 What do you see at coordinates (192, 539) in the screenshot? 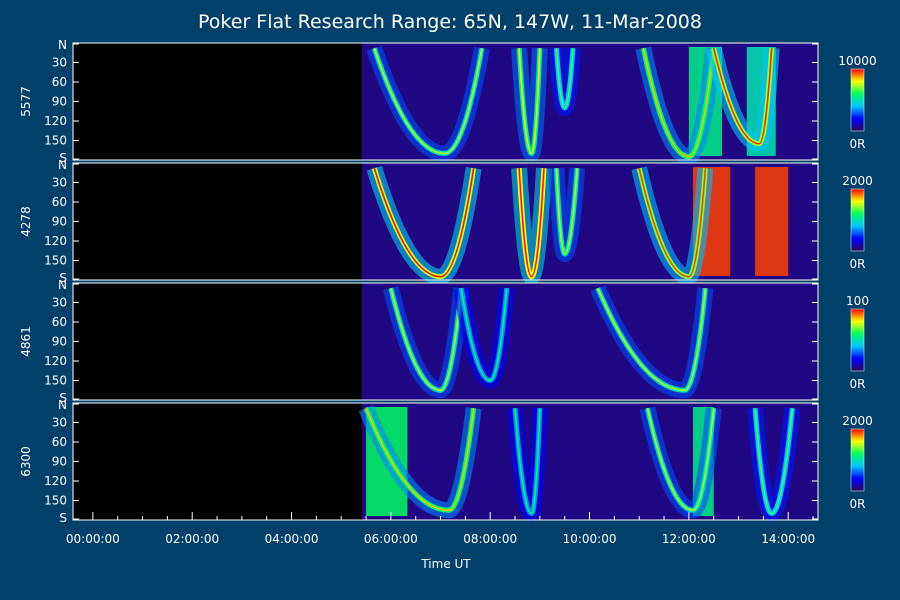
I see `x-tick-label: 02:00:00` at bounding box center [192, 539].